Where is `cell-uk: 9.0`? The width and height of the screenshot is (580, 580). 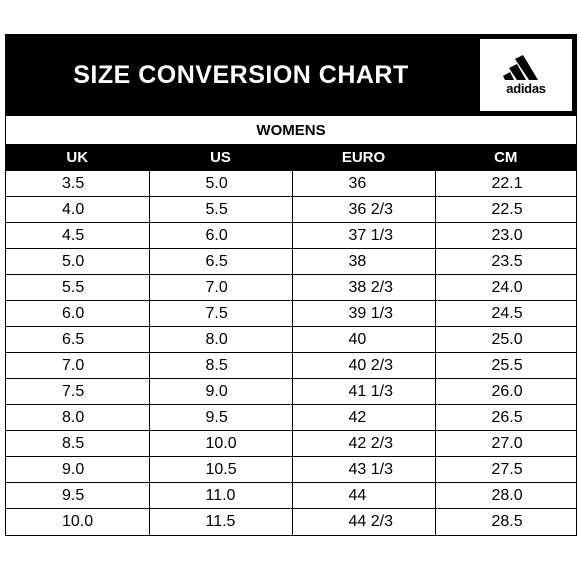
cell-uk: 9.0 is located at coordinates (77, 469).